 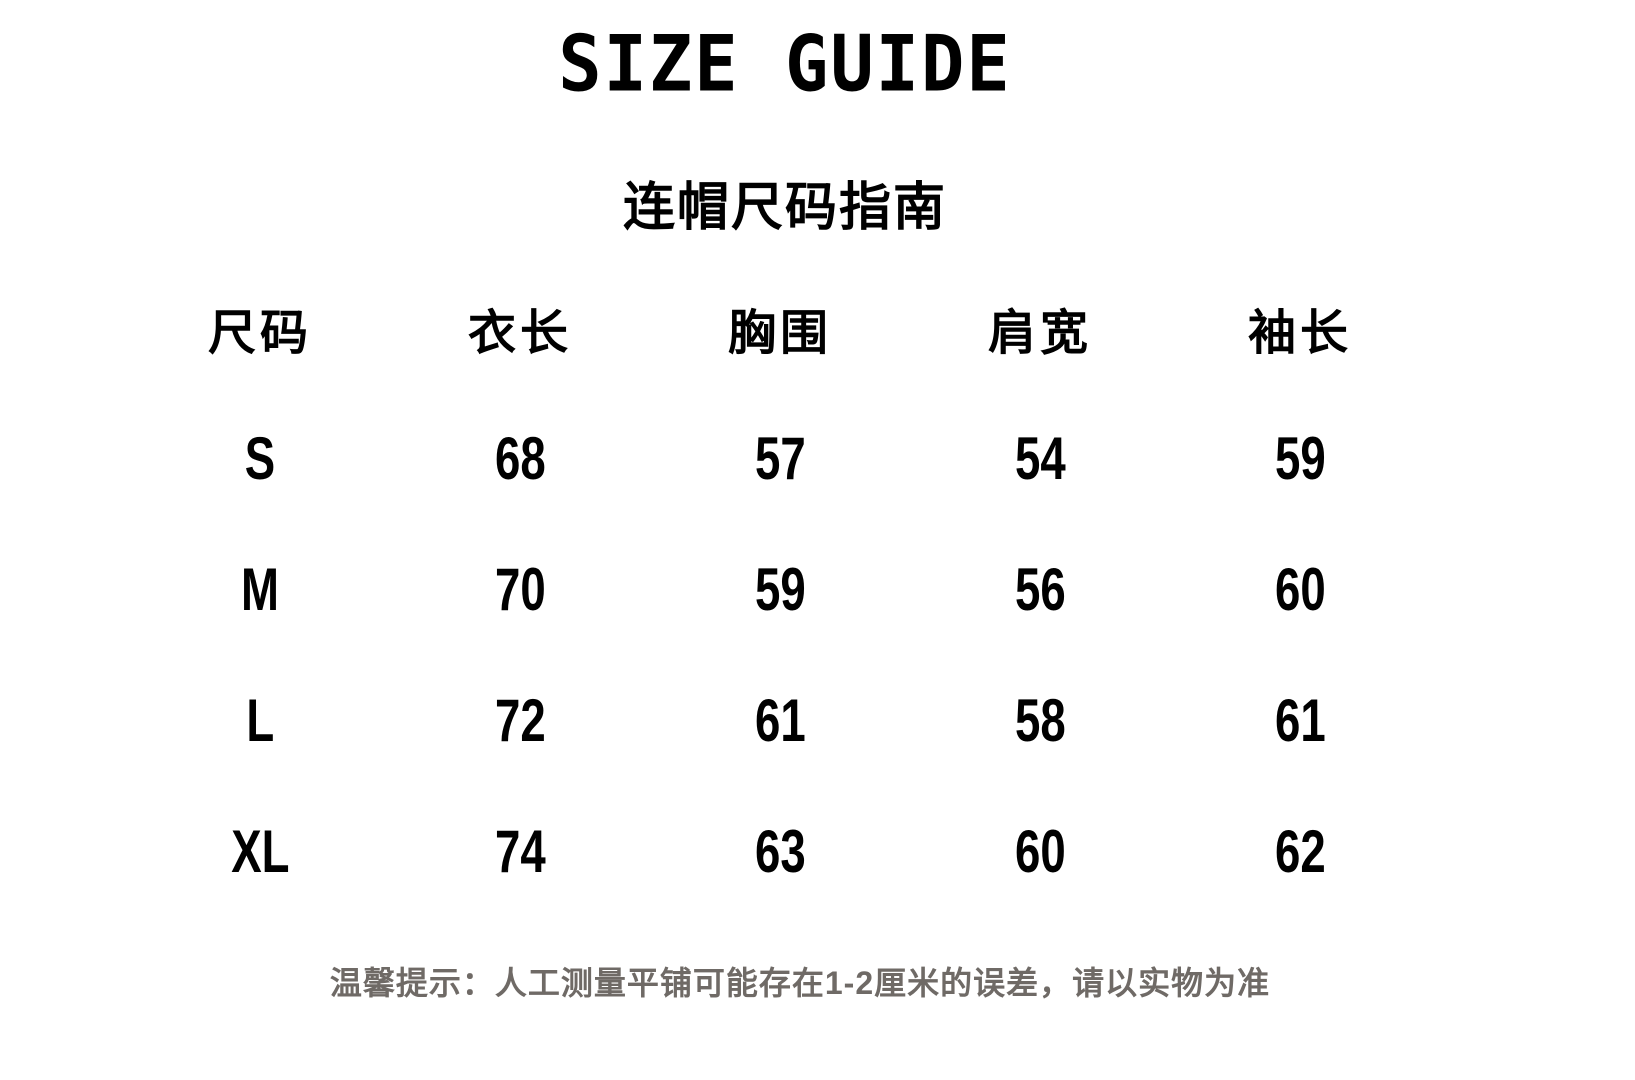 I want to click on measurement-cell: 70, so click(x=520, y=589).